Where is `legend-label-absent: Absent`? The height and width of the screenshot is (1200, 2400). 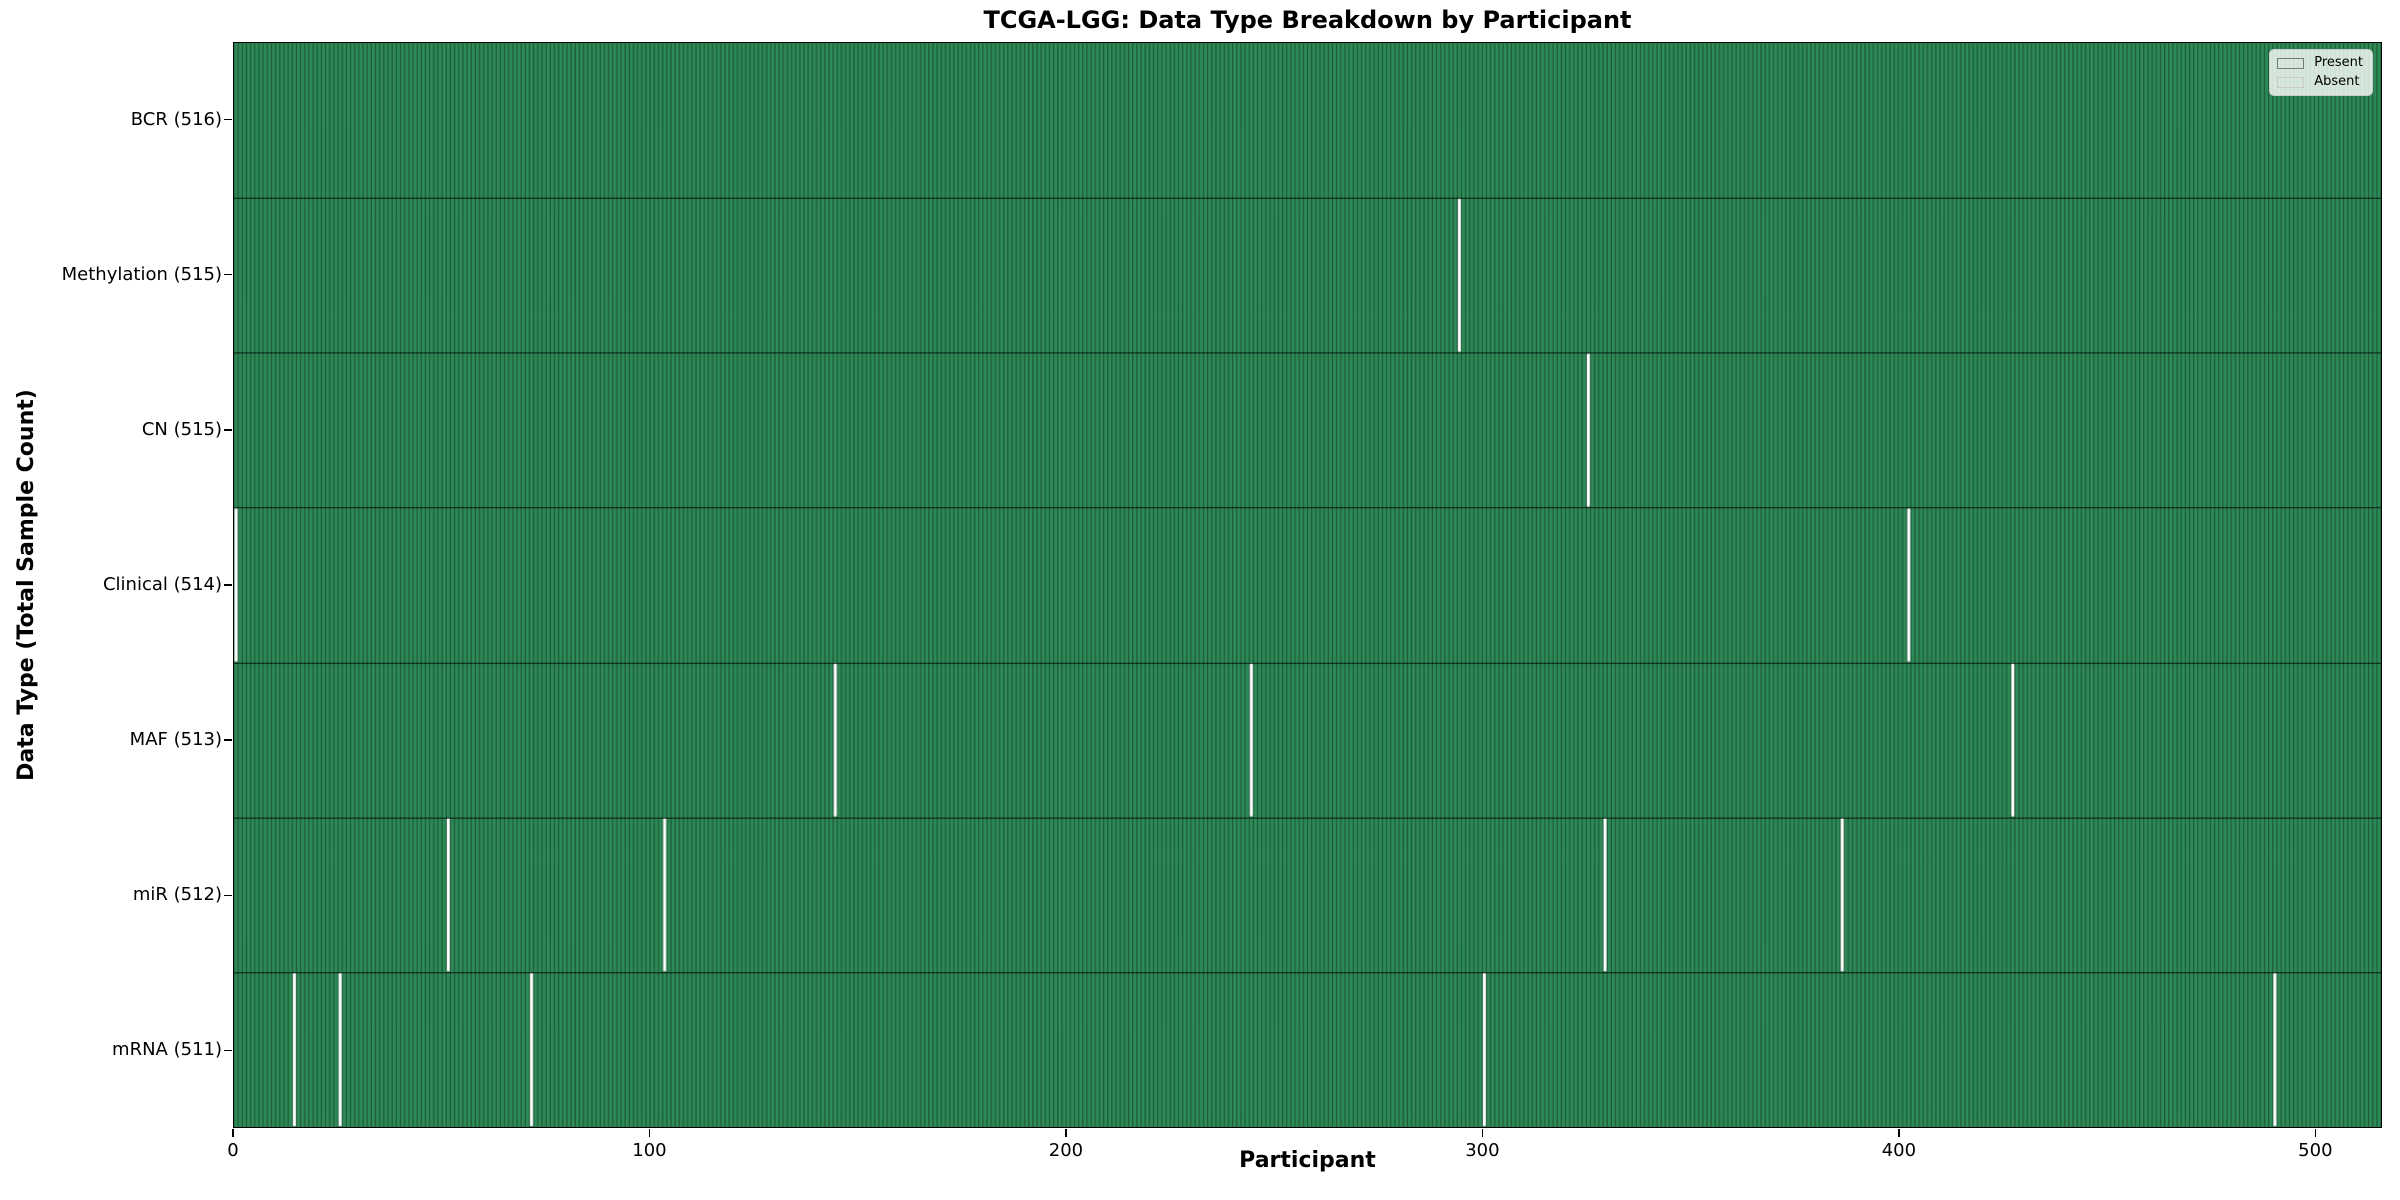 legend-label-absent: Absent is located at coordinates (2337, 81).